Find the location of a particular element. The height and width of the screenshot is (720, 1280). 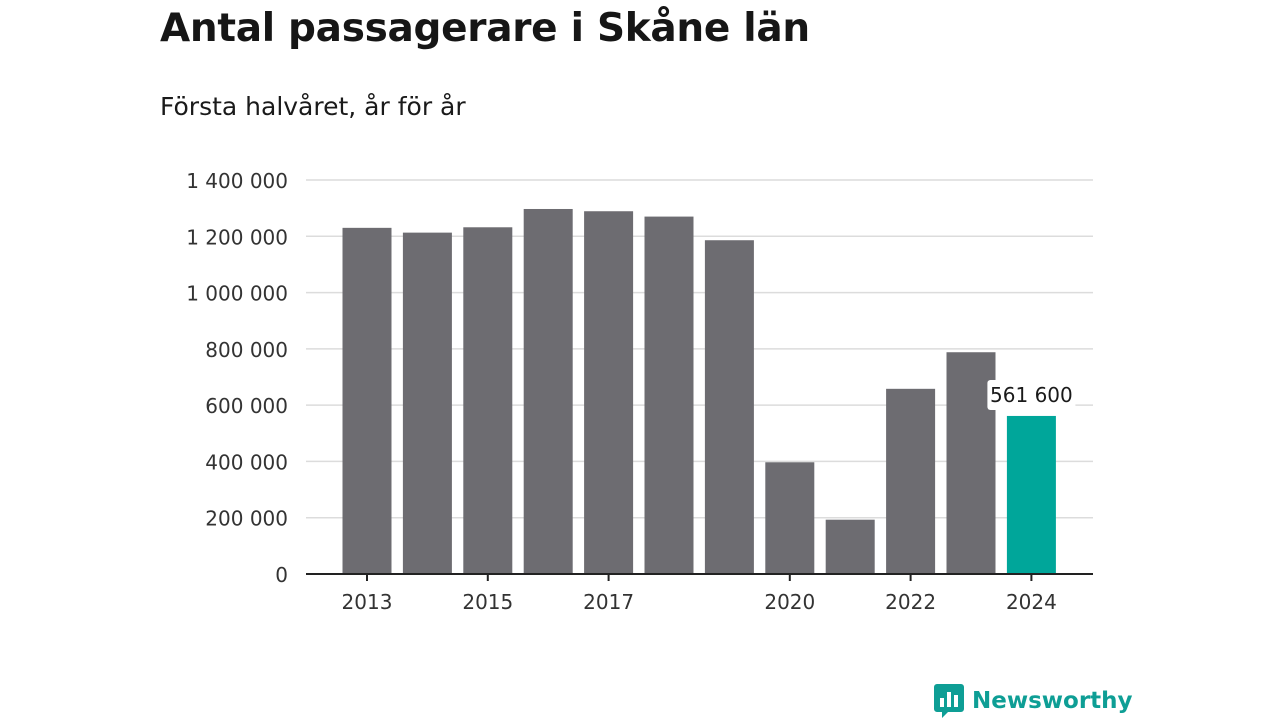

x-tick-label: 2015 is located at coordinates (487, 602).